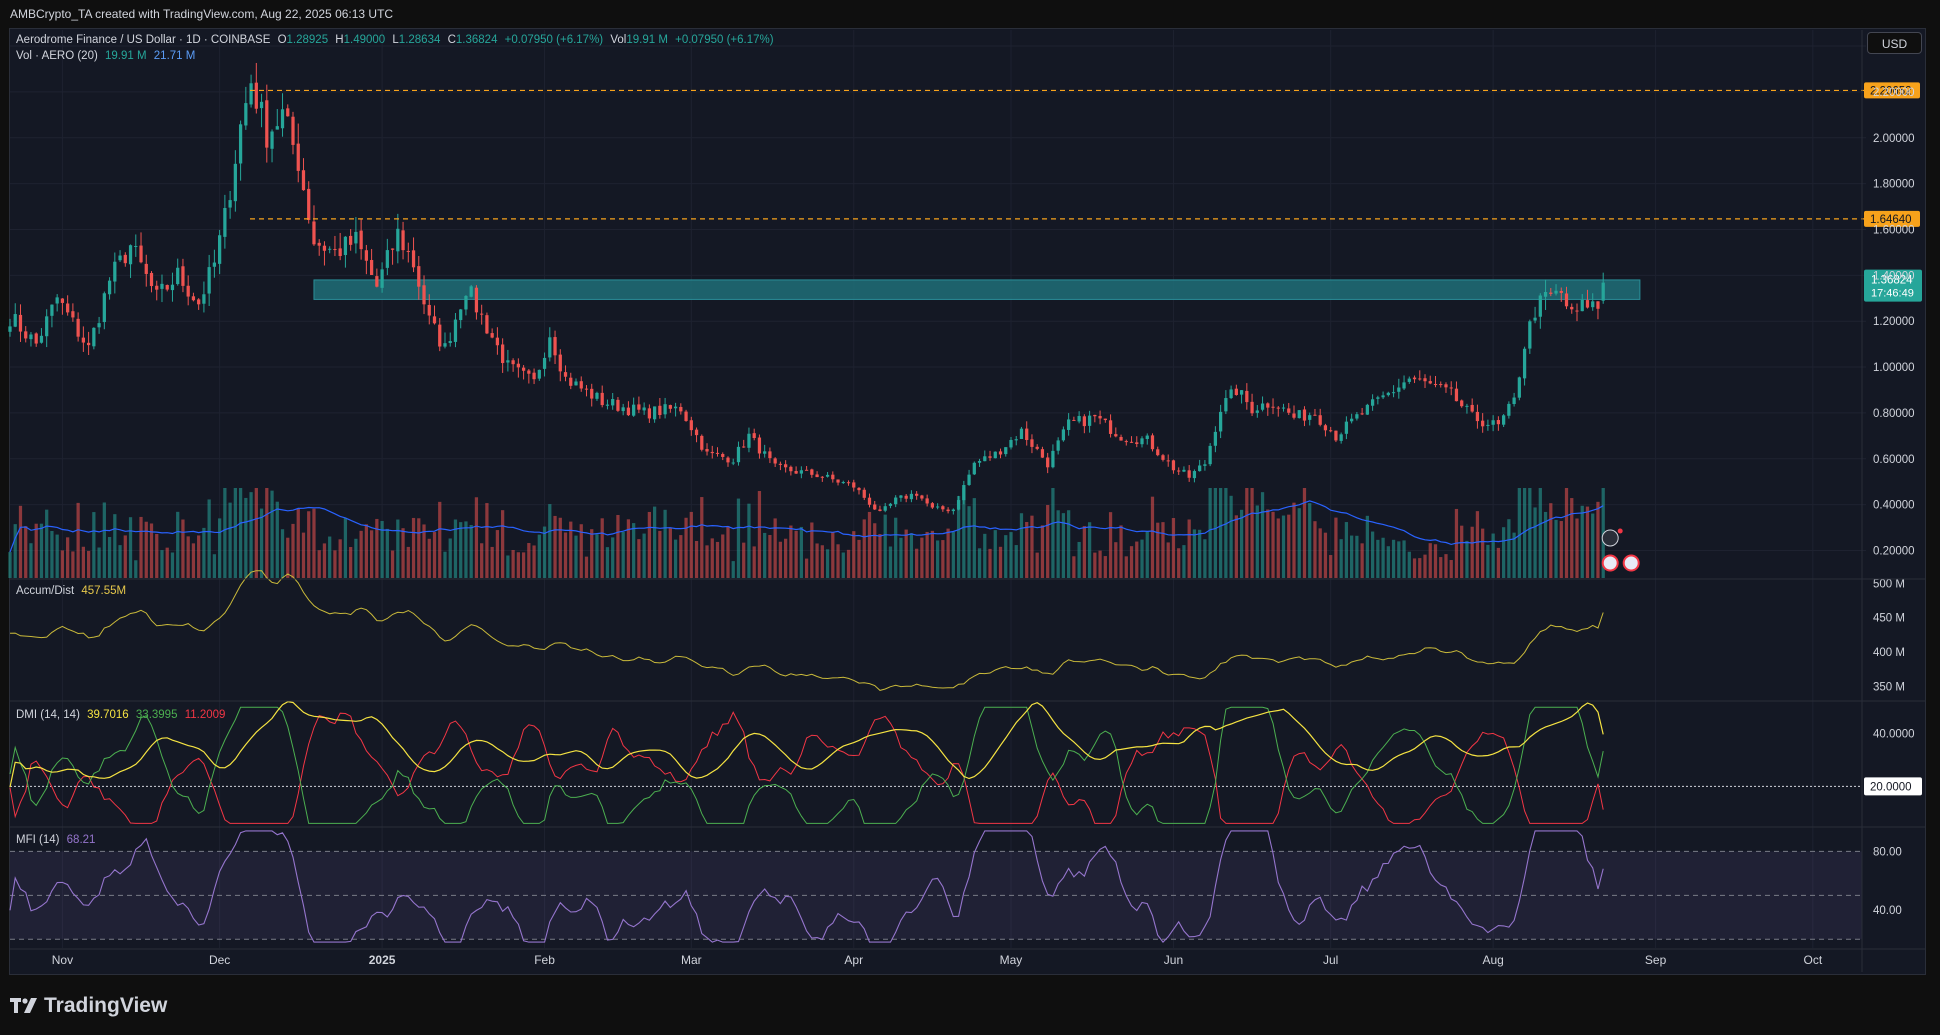 The height and width of the screenshot is (1035, 1940). Describe the element at coordinates (554, 40) in the screenshot. I see `change-value: +0.07950 (+6.17%)` at that location.